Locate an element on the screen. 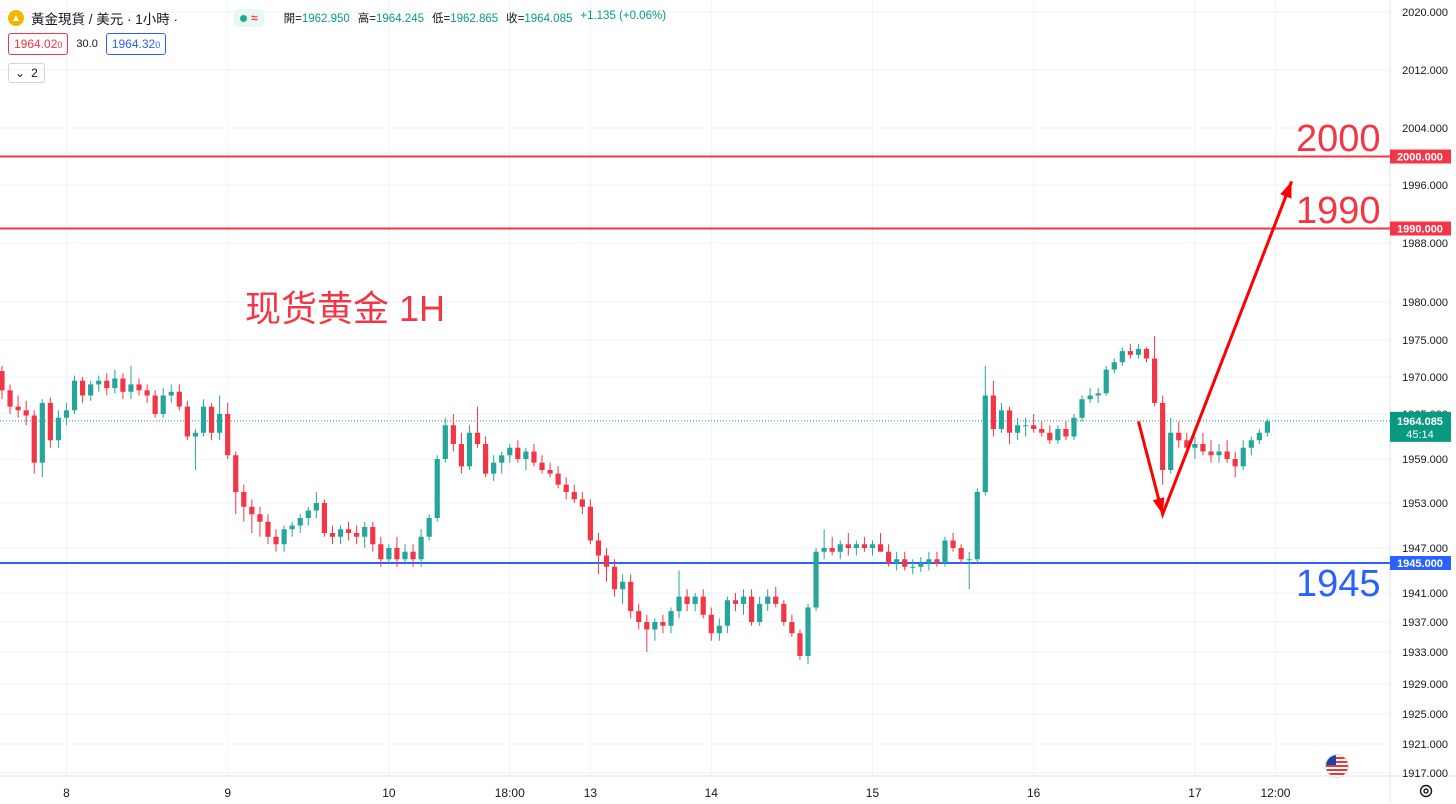  indicators-toggle-button: ⌄ 2 is located at coordinates (26, 73).